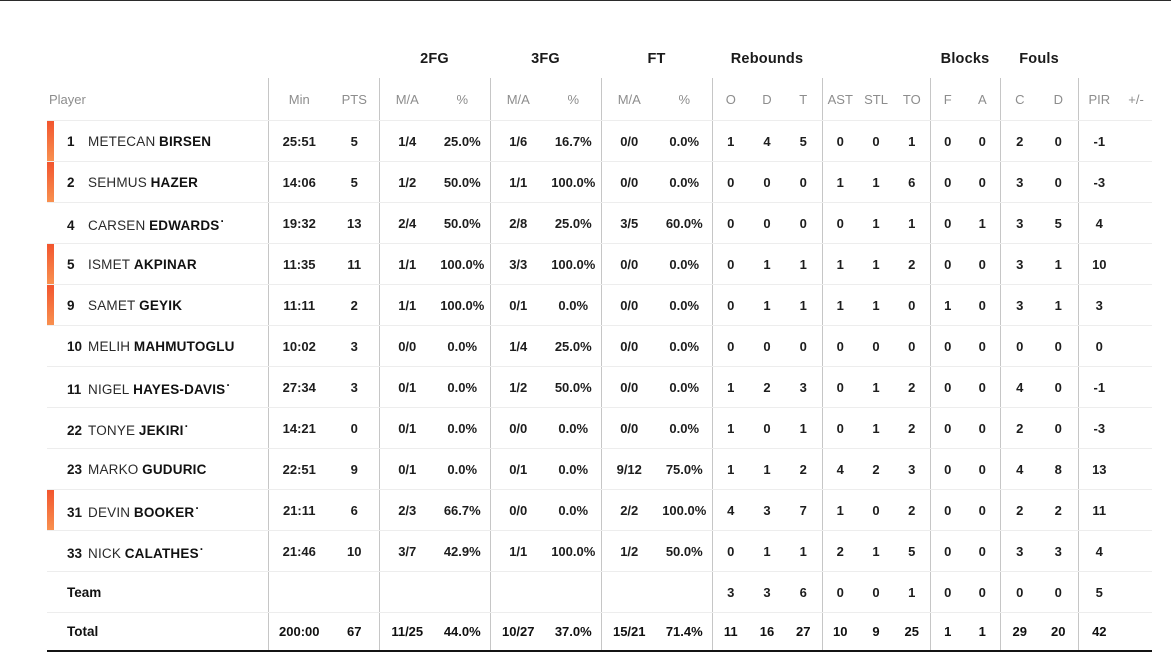  Describe the element at coordinates (161, 553) in the screenshot. I see `player-last-name: CALATHES` at that location.